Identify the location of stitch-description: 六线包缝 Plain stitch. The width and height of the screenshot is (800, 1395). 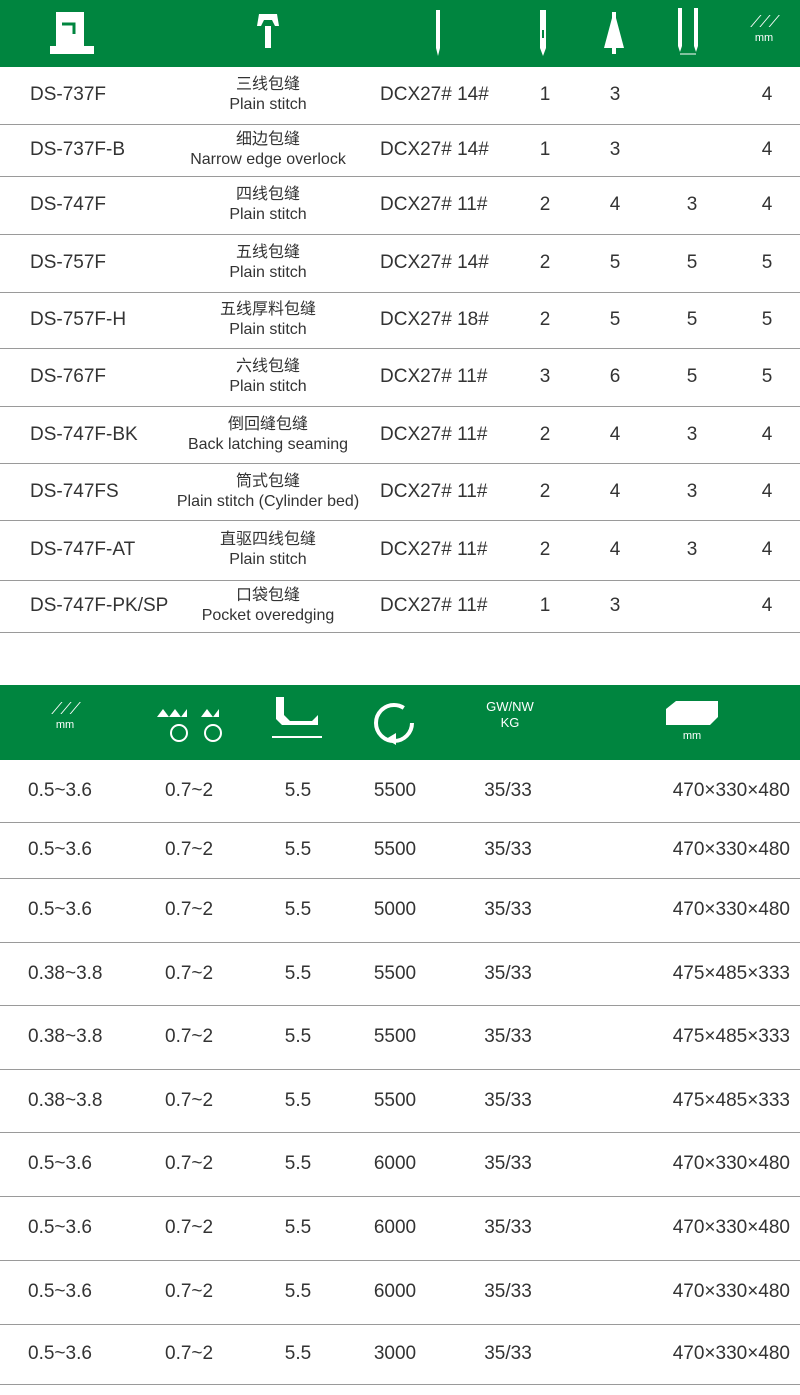
(267, 377).